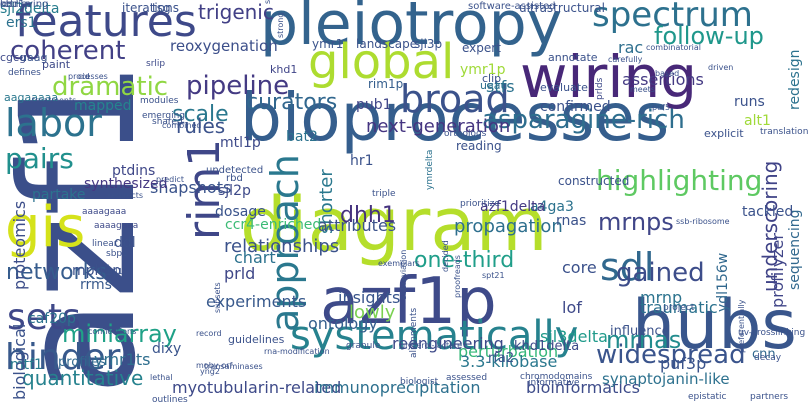 The height and width of the screenshot is (404, 808). What do you see at coordinates (191, 187) in the screenshot?
I see `word-snapshots: snapshots` at bounding box center [191, 187].